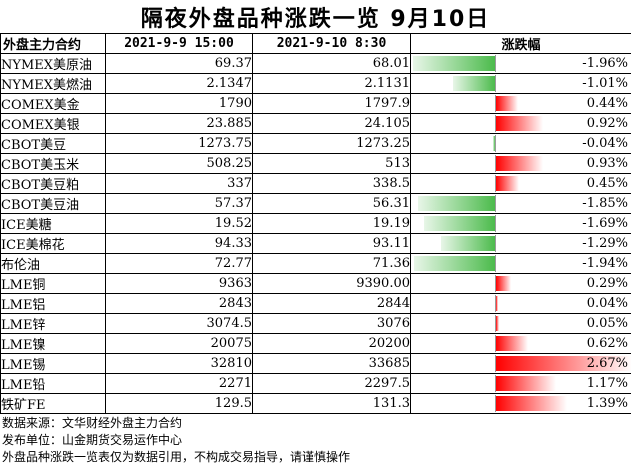  I want to click on curr-price: 20200, so click(331, 343).